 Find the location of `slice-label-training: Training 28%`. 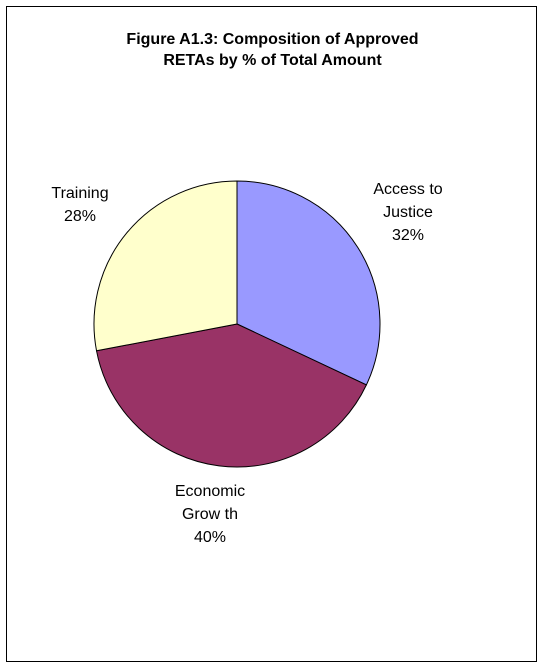

slice-label-training: Training 28% is located at coordinates (80, 205).